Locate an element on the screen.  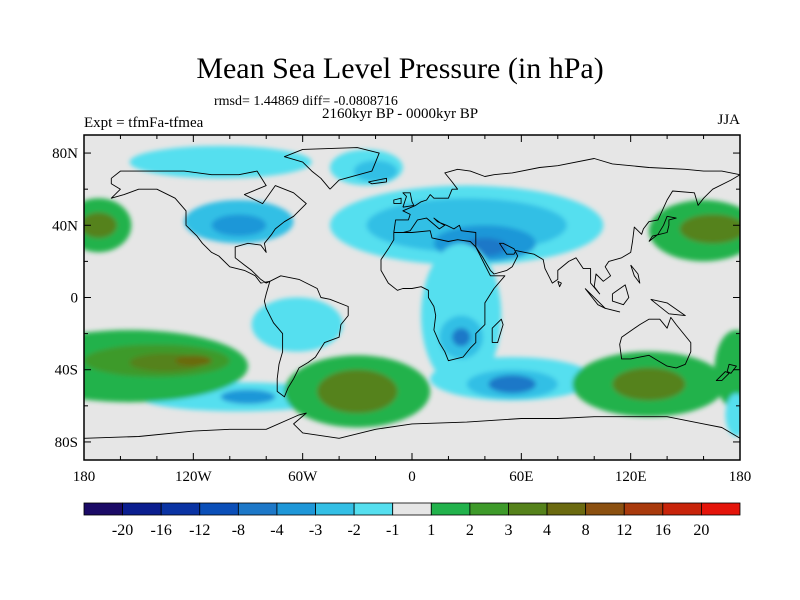
y-tick-label-2: 0 is located at coordinates (75, 299).